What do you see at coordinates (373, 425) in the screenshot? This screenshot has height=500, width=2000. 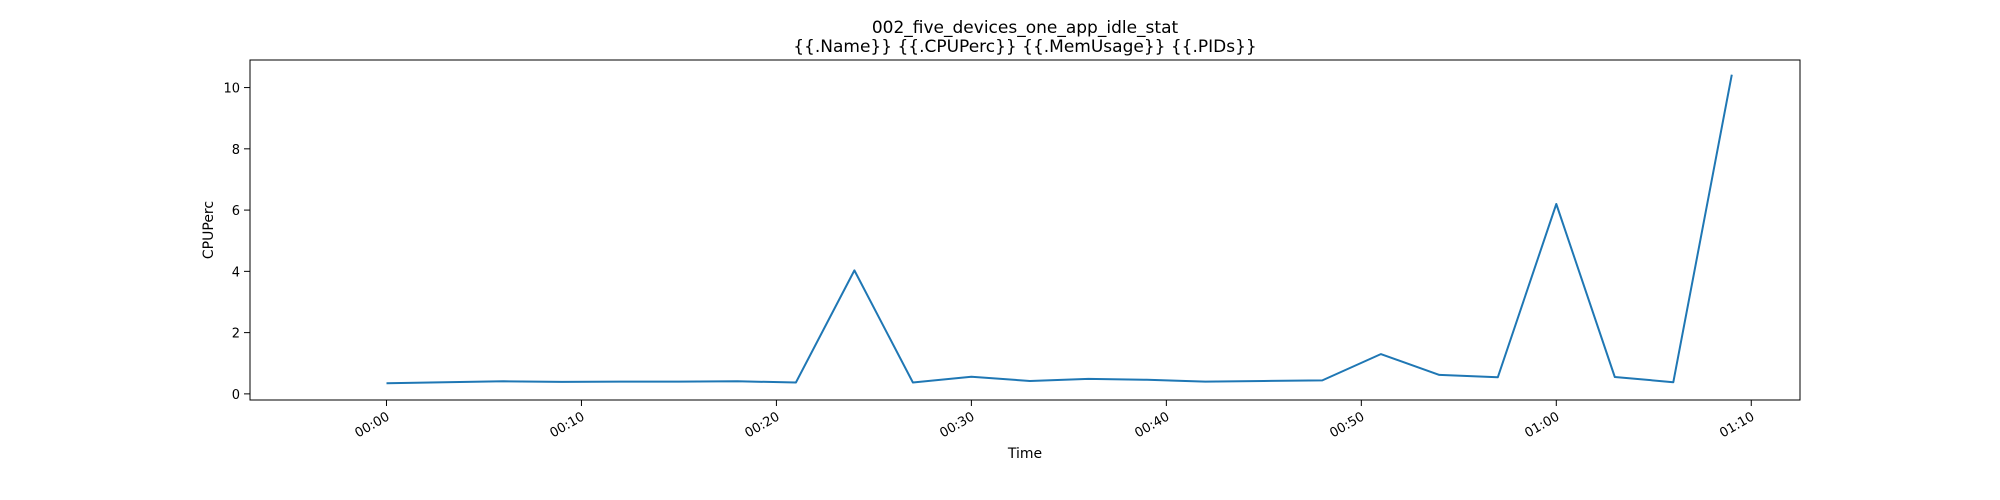 I see `x-tick-label: 00:00` at bounding box center [373, 425].